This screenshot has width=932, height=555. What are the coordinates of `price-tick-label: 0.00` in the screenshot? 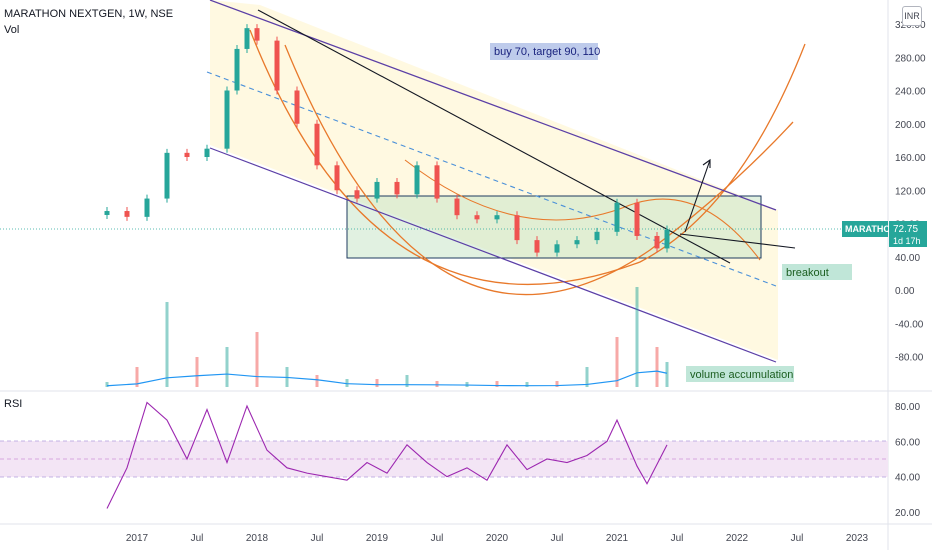 It's located at (905, 291).